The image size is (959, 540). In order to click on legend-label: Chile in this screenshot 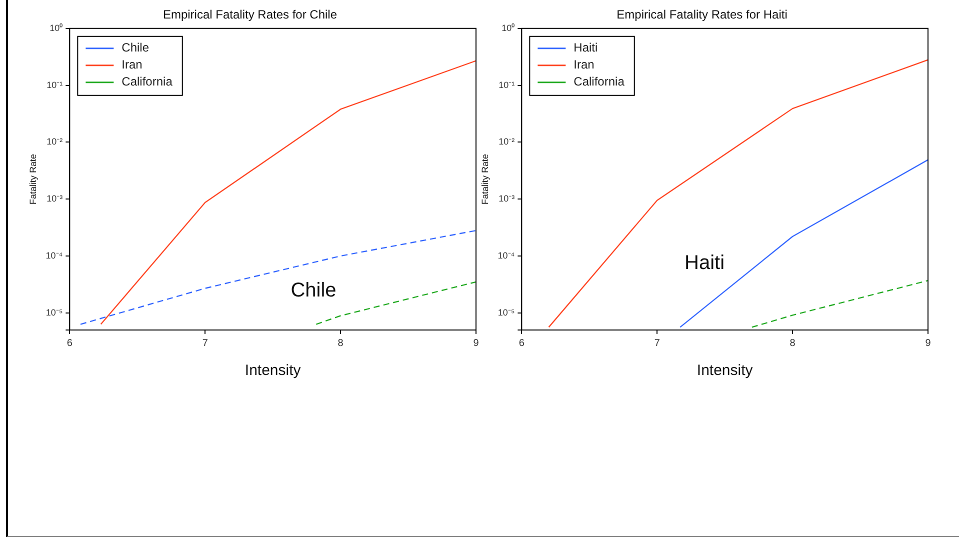, I will do `click(136, 47)`.